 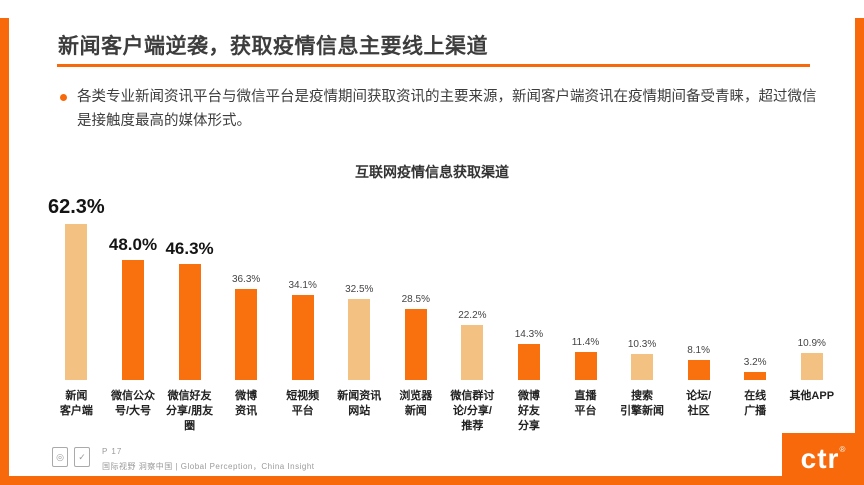 I want to click on ctr-logo: ctr ®, so click(x=823, y=459).